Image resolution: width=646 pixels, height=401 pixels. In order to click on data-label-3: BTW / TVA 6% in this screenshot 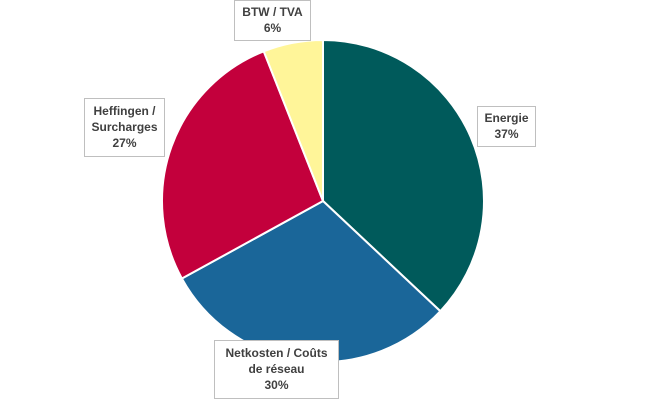, I will do `click(272, 20)`.